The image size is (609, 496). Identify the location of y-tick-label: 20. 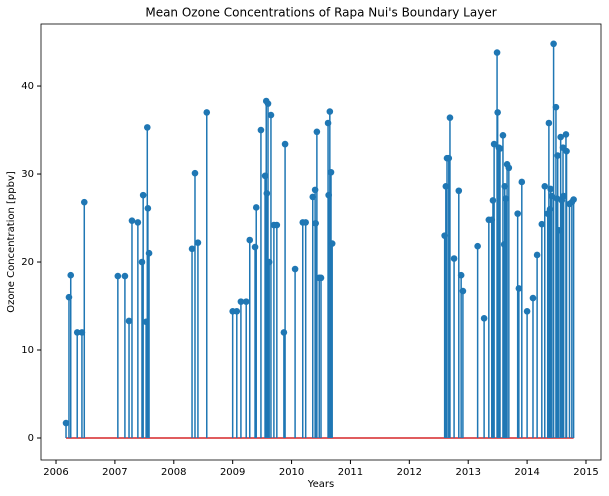
(27, 262).